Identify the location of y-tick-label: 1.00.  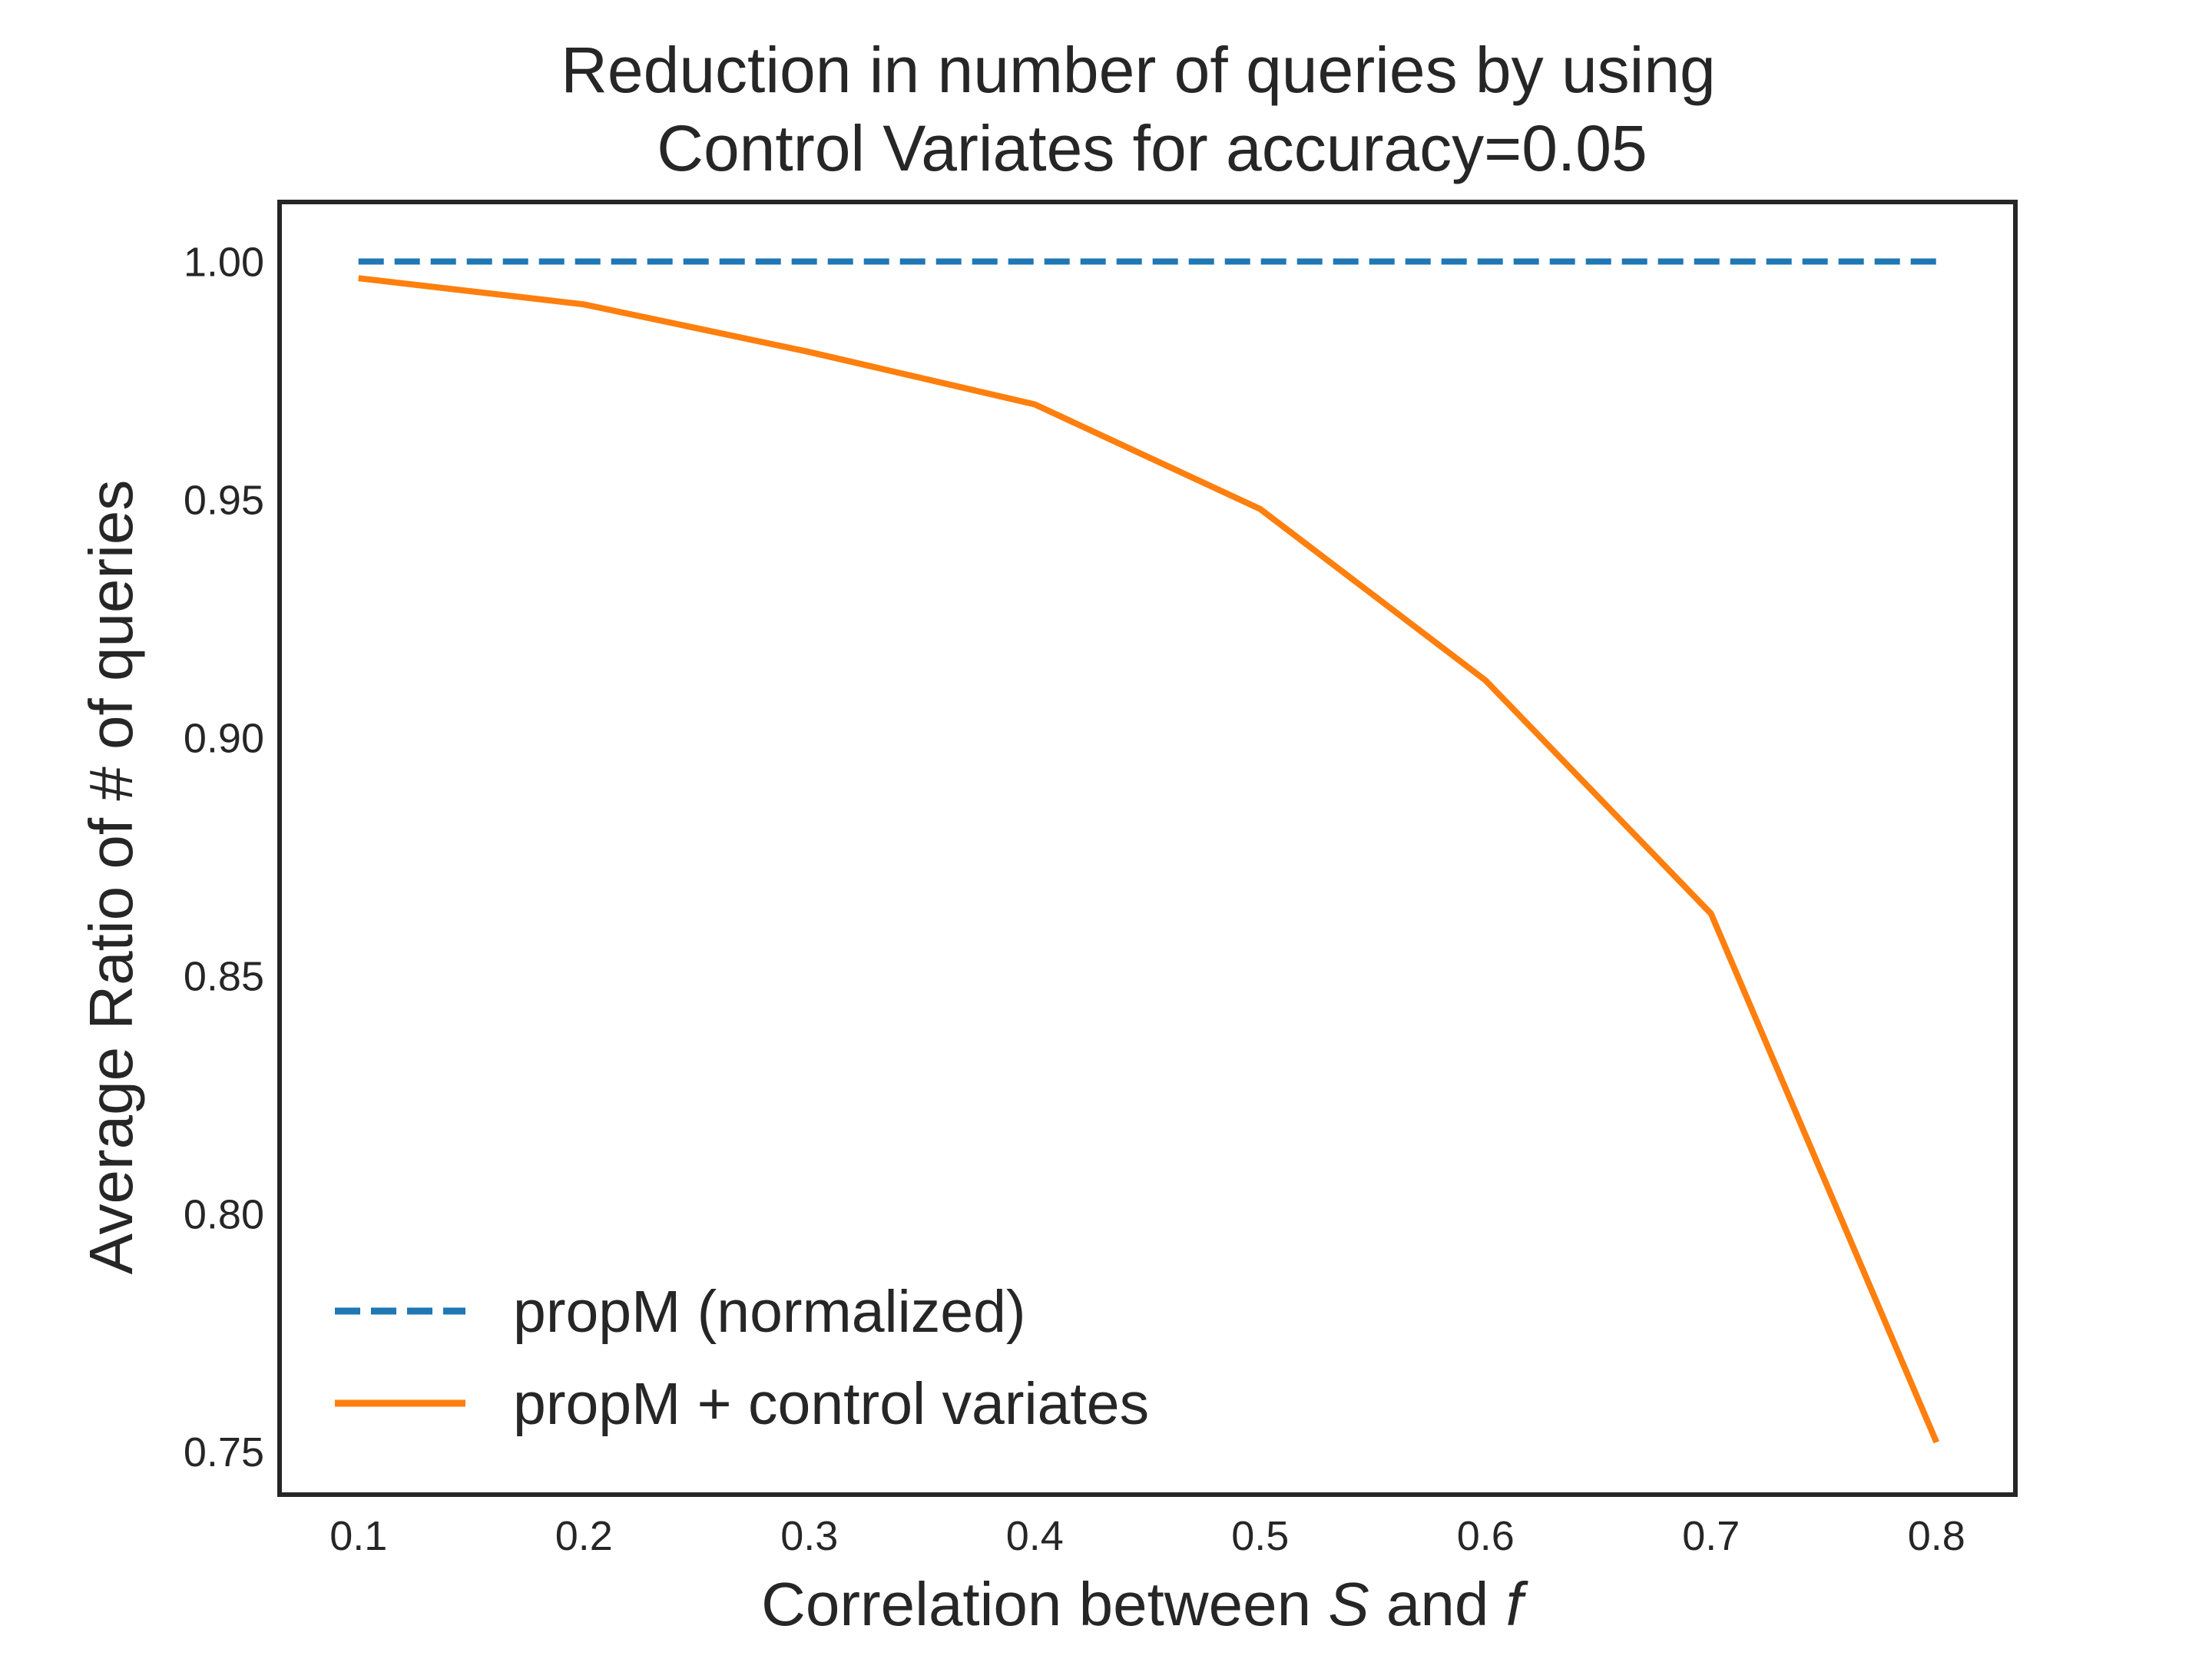
(224, 262).